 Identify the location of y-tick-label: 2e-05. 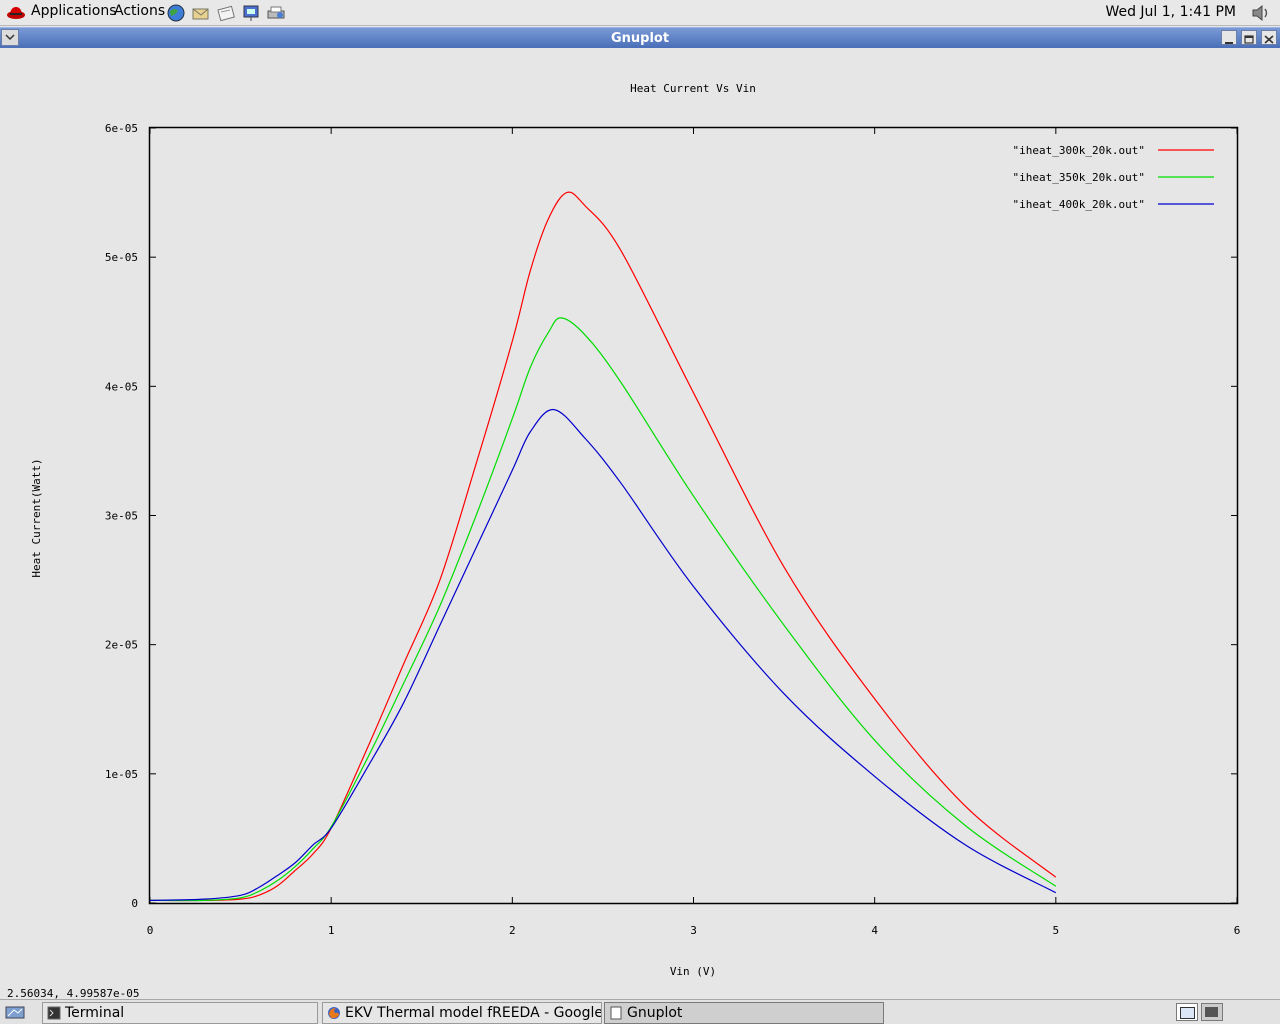
(121, 645).